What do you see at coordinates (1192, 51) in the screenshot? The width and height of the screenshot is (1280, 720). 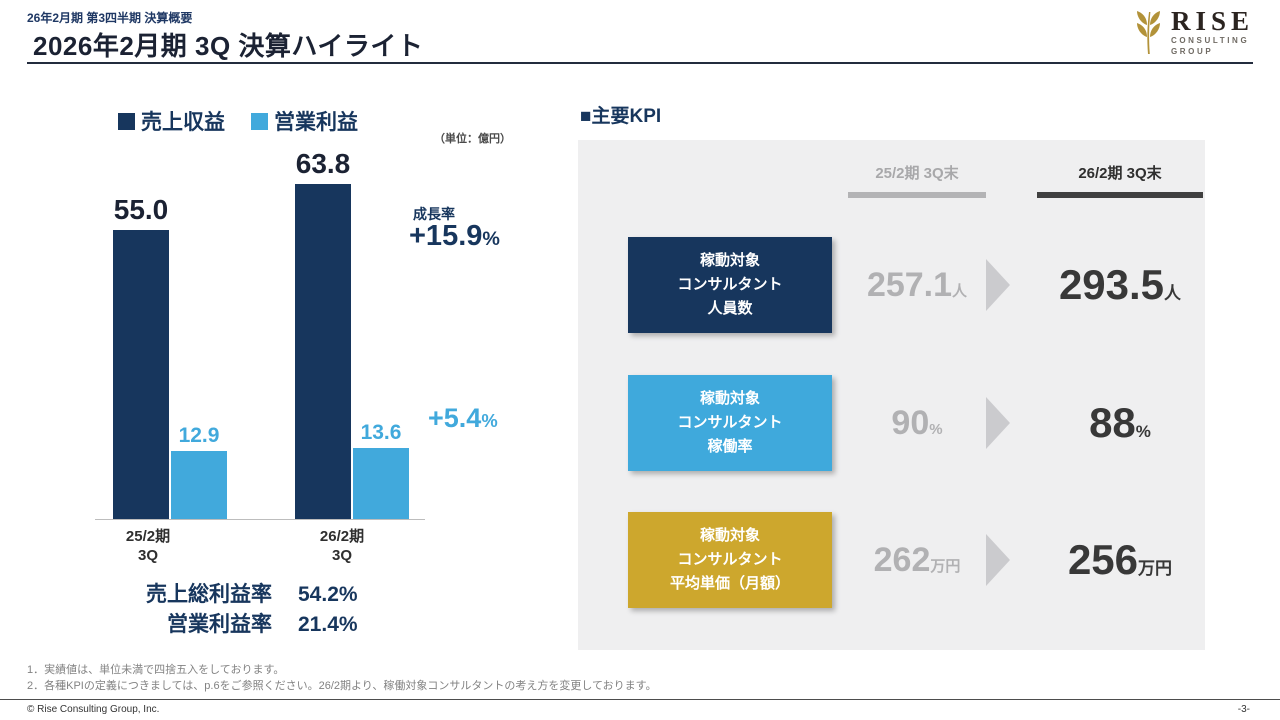 I see `logo-group-text: GROUP` at bounding box center [1192, 51].